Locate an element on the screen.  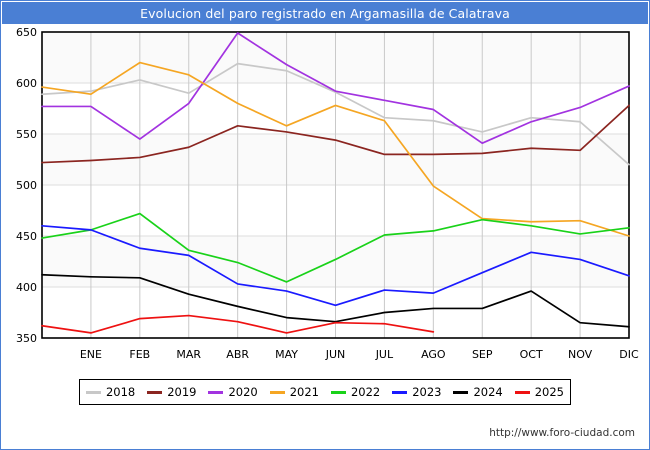
legend-item-2022: 2022 is located at coordinates (355, 392).